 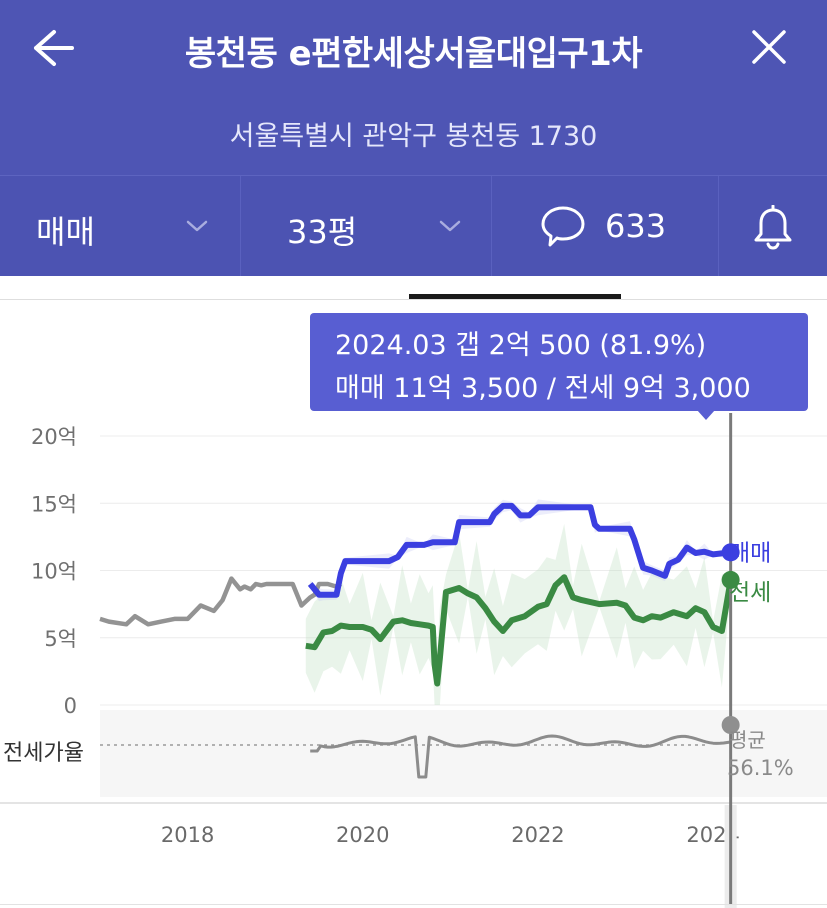 I want to click on comments-button: 633, so click(x=605, y=226).